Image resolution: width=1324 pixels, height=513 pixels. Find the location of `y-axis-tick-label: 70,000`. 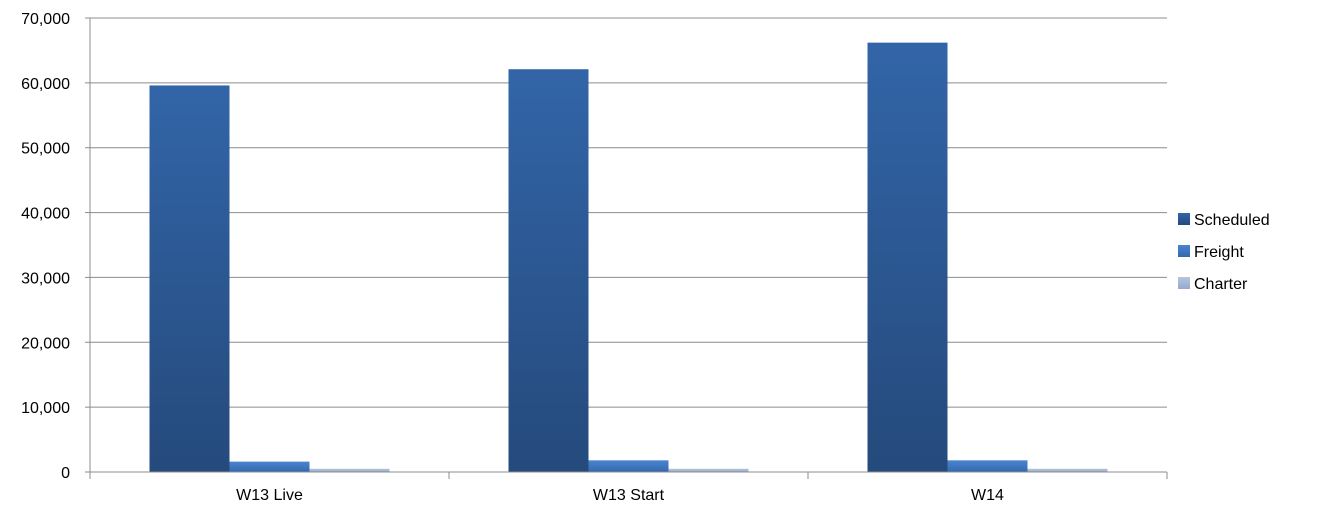

y-axis-tick-label: 70,000 is located at coordinates (45, 19).